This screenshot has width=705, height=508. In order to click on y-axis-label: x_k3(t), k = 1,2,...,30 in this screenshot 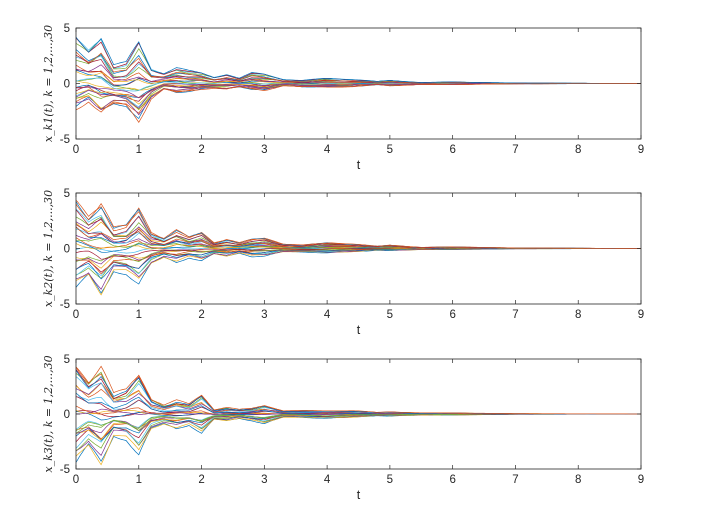, I will do `click(48, 413)`.